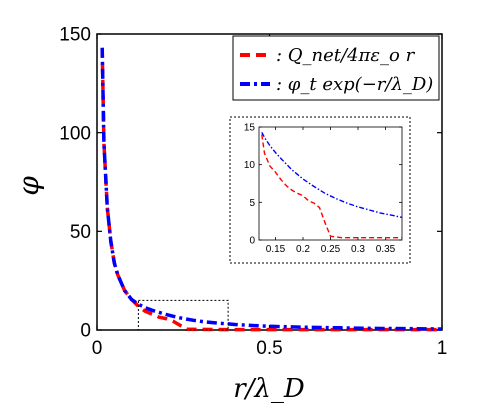 This screenshot has height=409, width=491. What do you see at coordinates (250, 165) in the screenshot?
I see `inset-y-tick-label: 10` at bounding box center [250, 165].